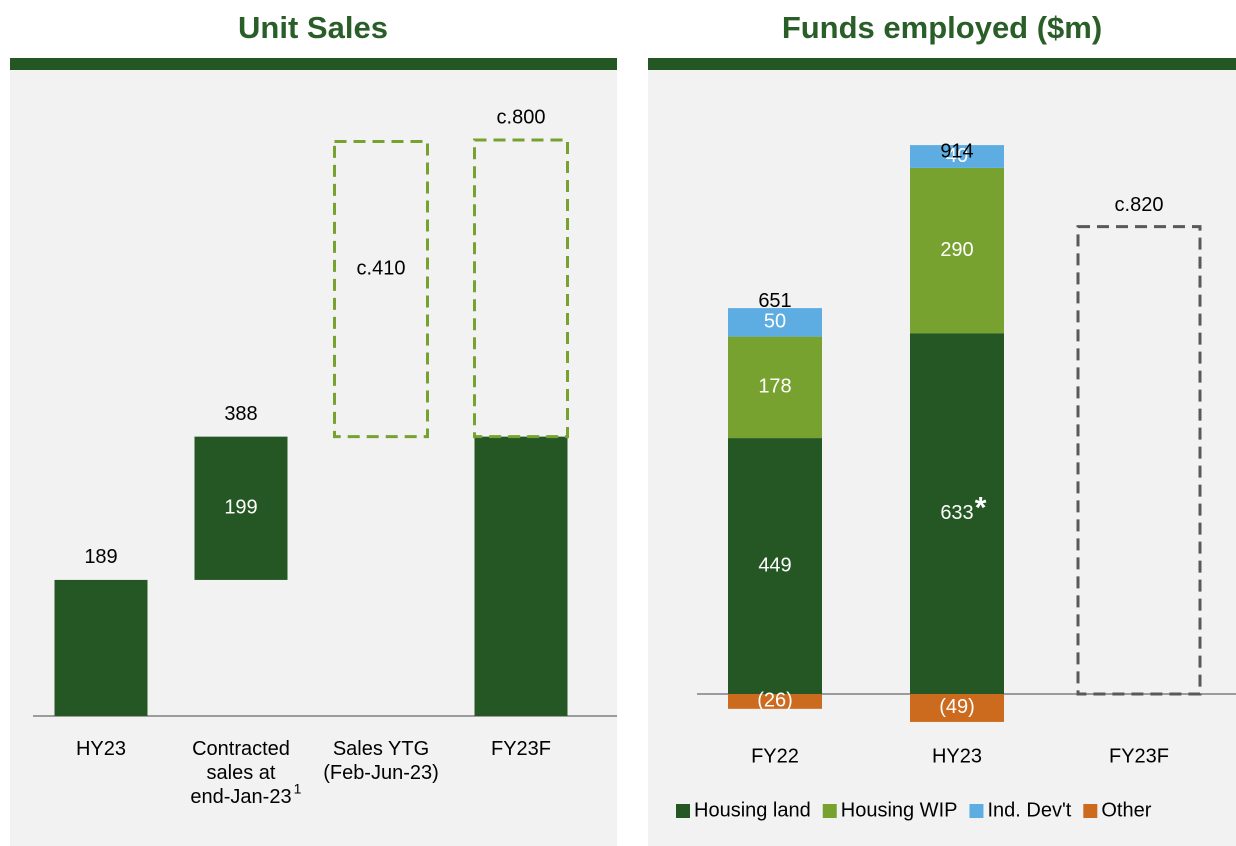 The width and height of the screenshot is (1236, 846). Describe the element at coordinates (1126, 810) in the screenshot. I see `legend-label: Other` at that location.